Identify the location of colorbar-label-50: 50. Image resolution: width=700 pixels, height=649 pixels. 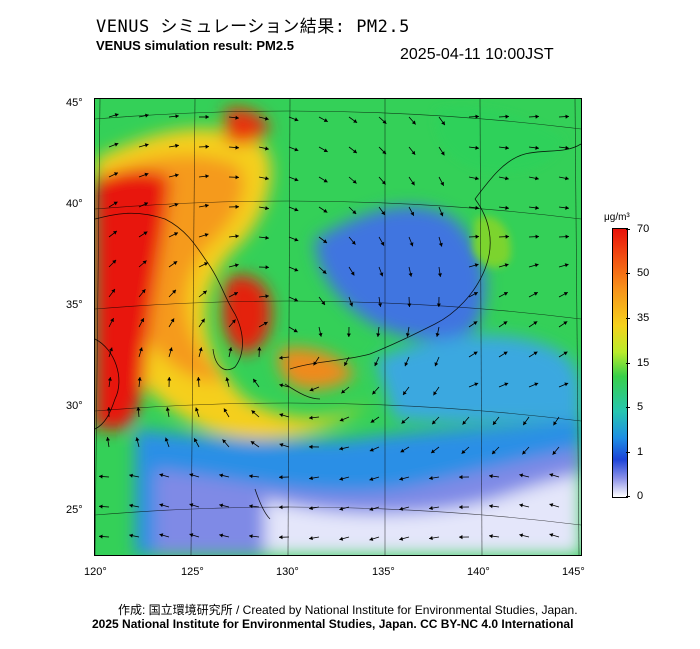
(643, 273).